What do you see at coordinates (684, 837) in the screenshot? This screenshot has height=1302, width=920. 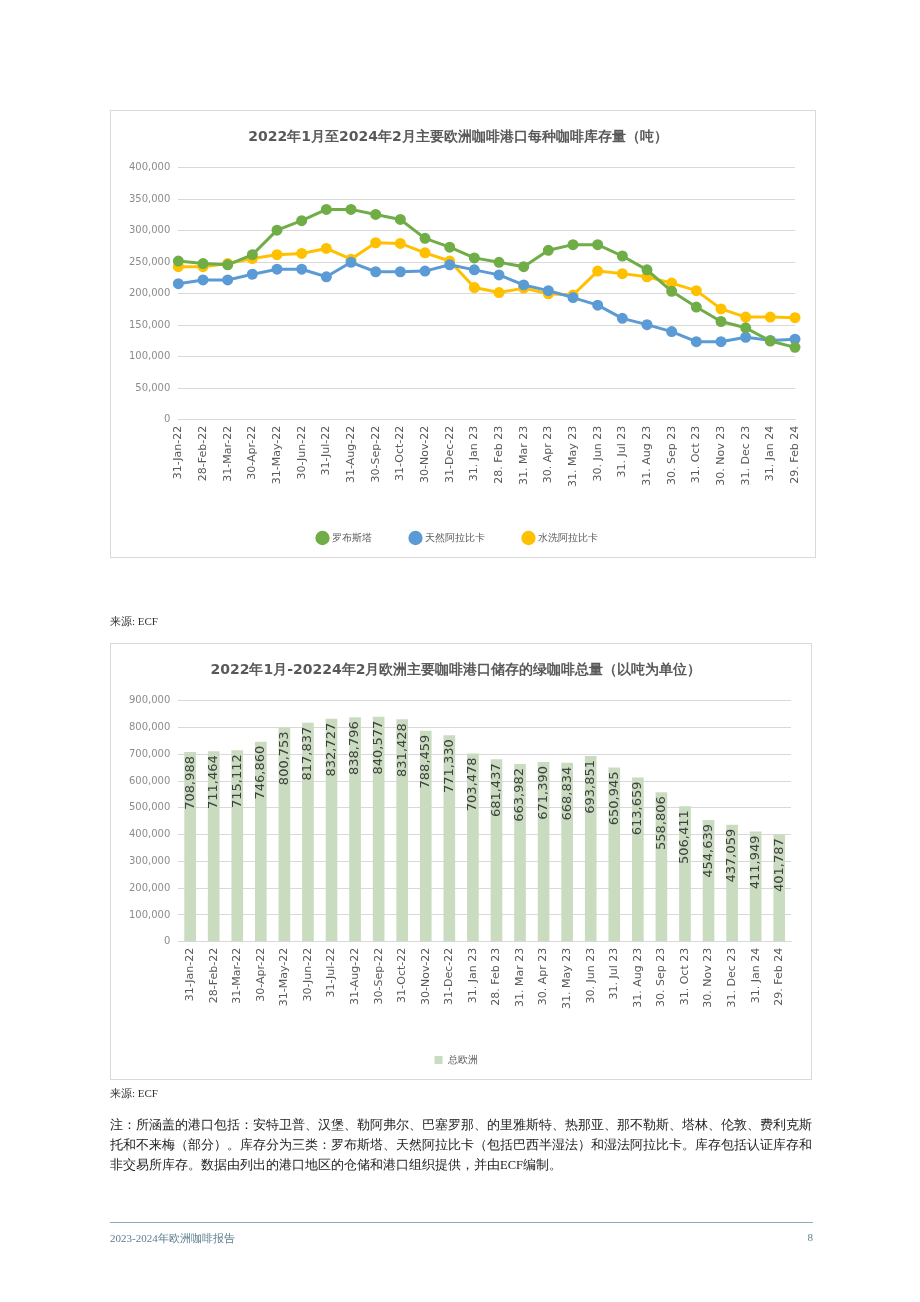 I see `data-label: 506,411` at bounding box center [684, 837].